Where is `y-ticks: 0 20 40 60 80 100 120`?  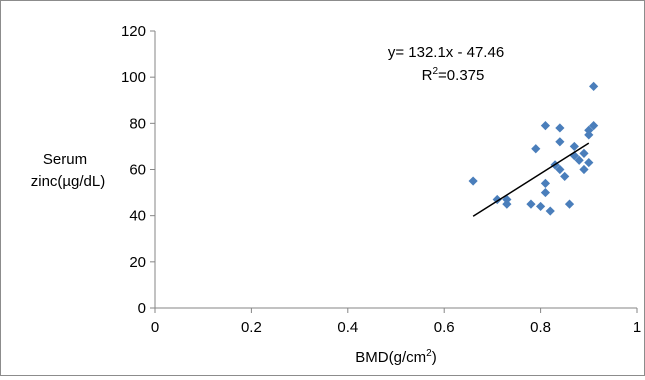
y-ticks: 0 20 40 60 80 100 120 is located at coordinates (138, 170).